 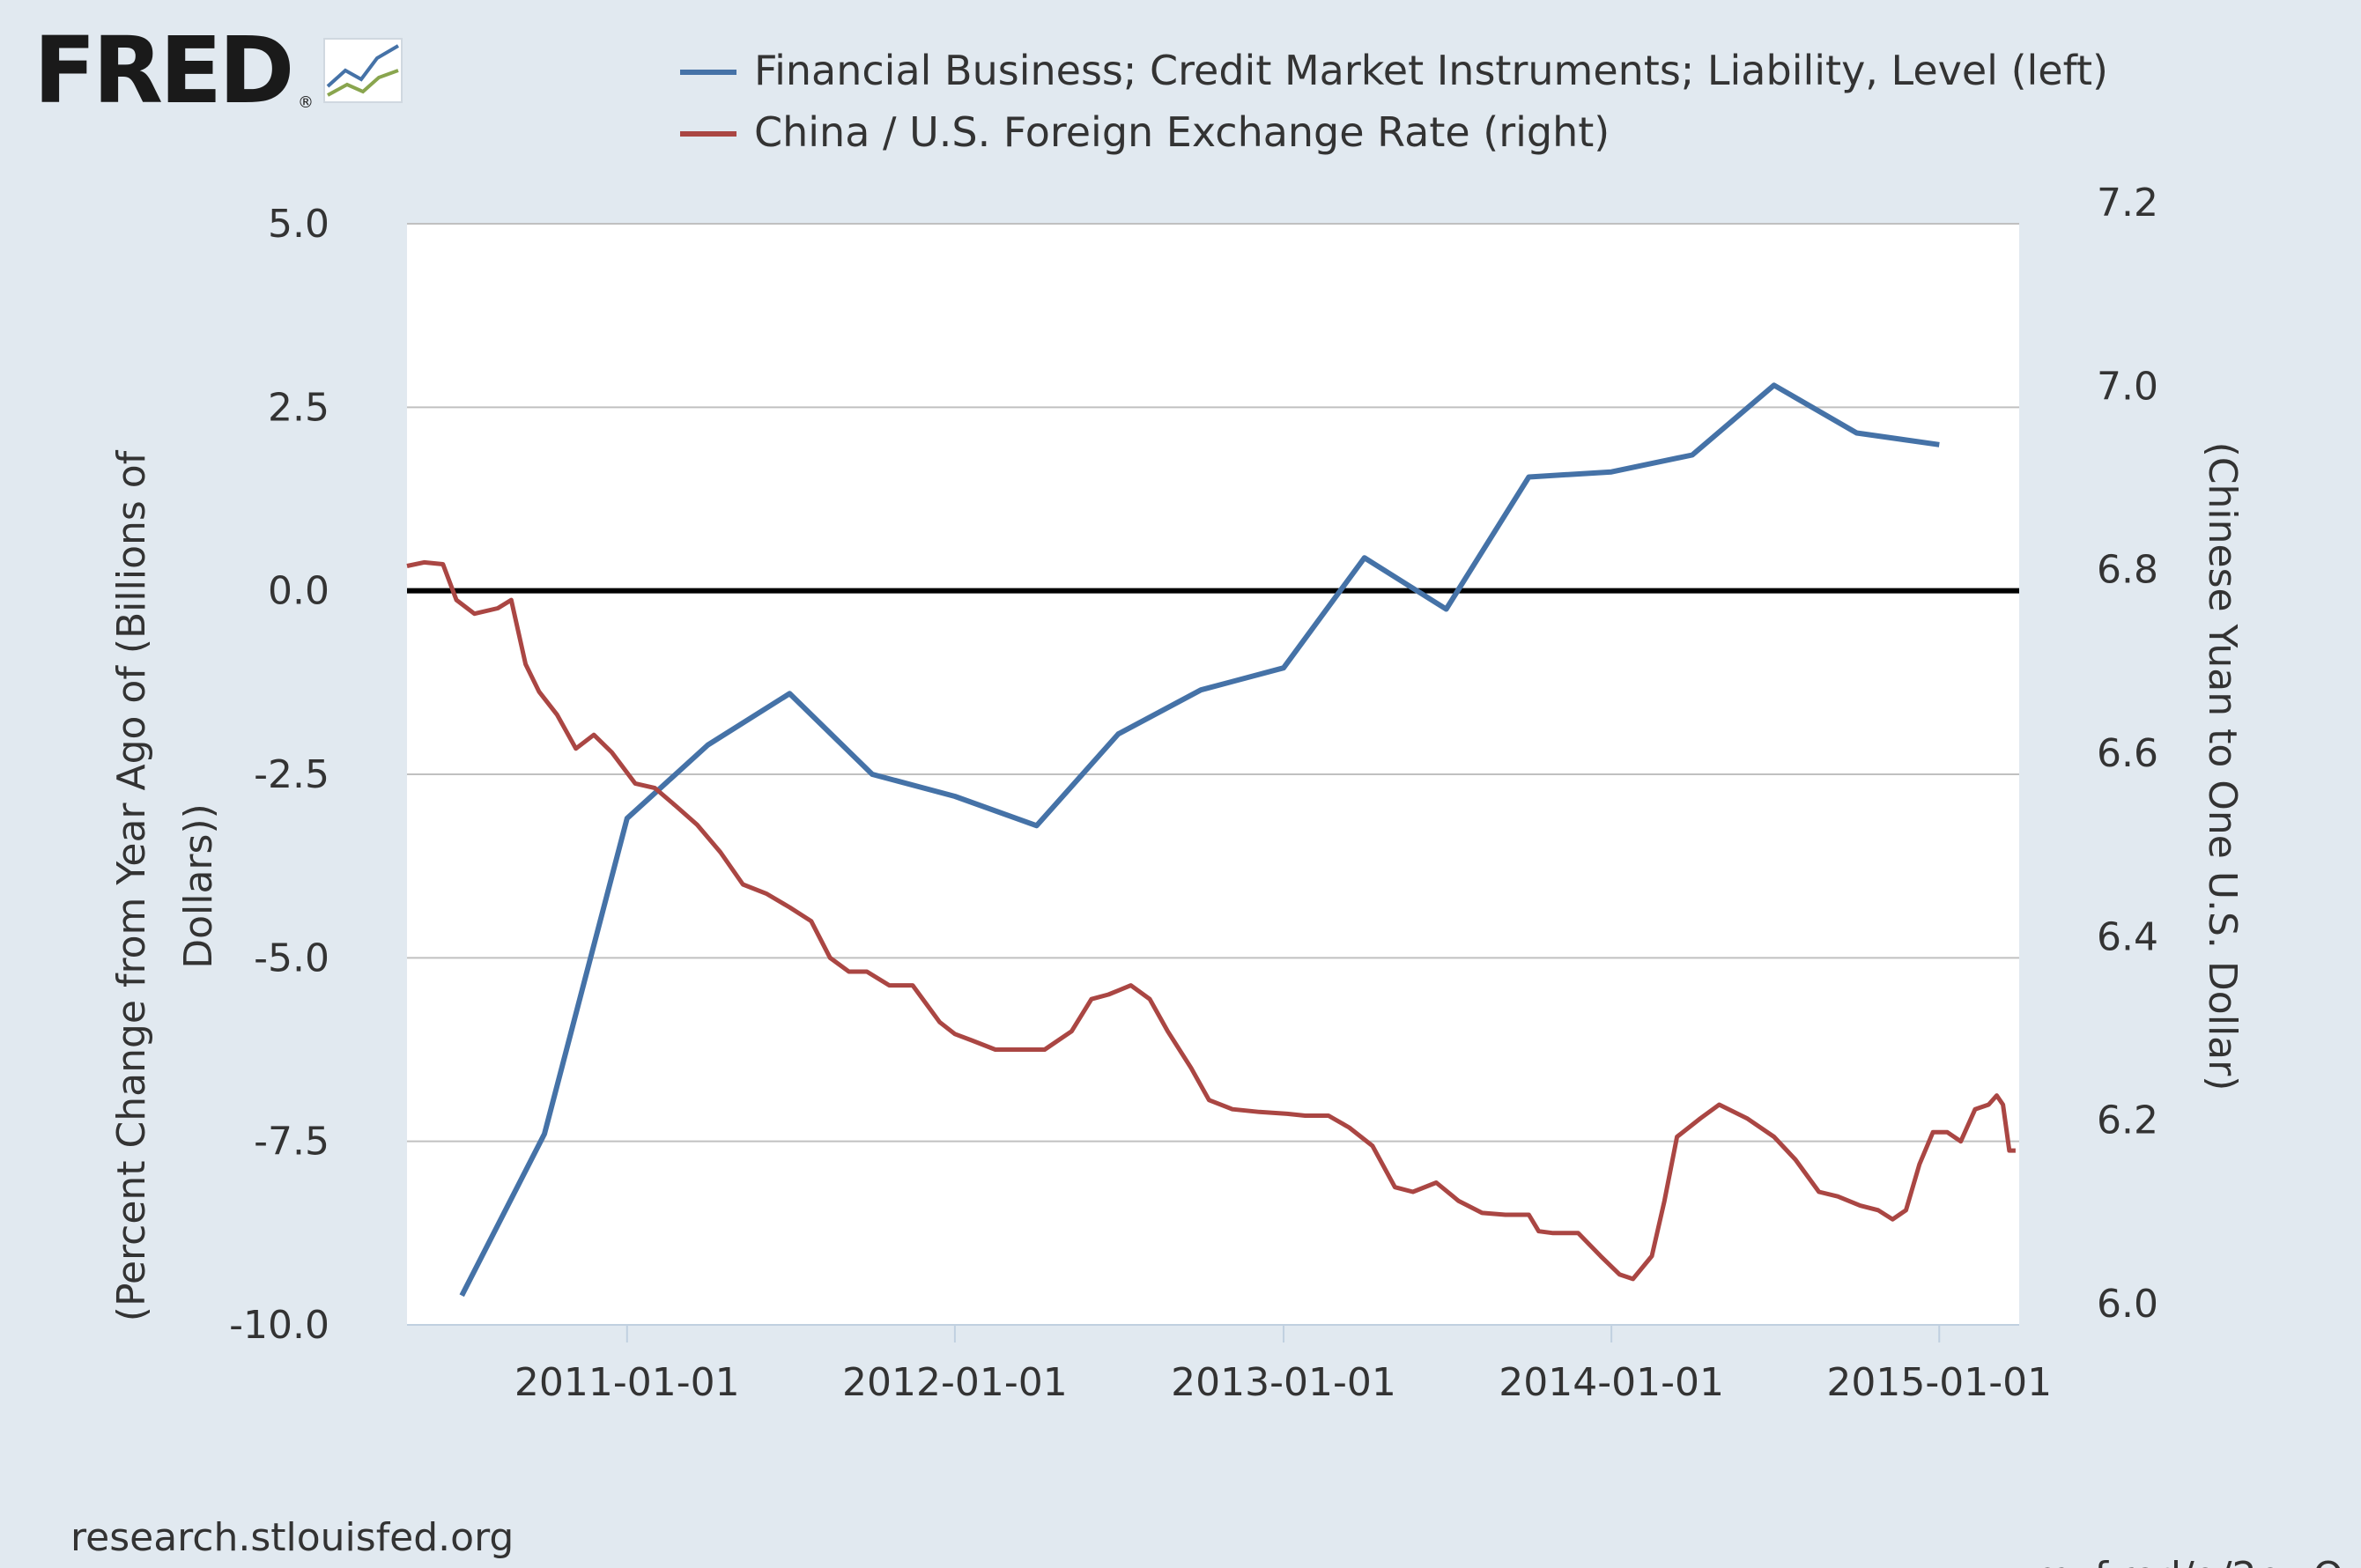 What do you see at coordinates (2127, 570) in the screenshot?
I see `right-axis-tick-label: 6.8` at bounding box center [2127, 570].